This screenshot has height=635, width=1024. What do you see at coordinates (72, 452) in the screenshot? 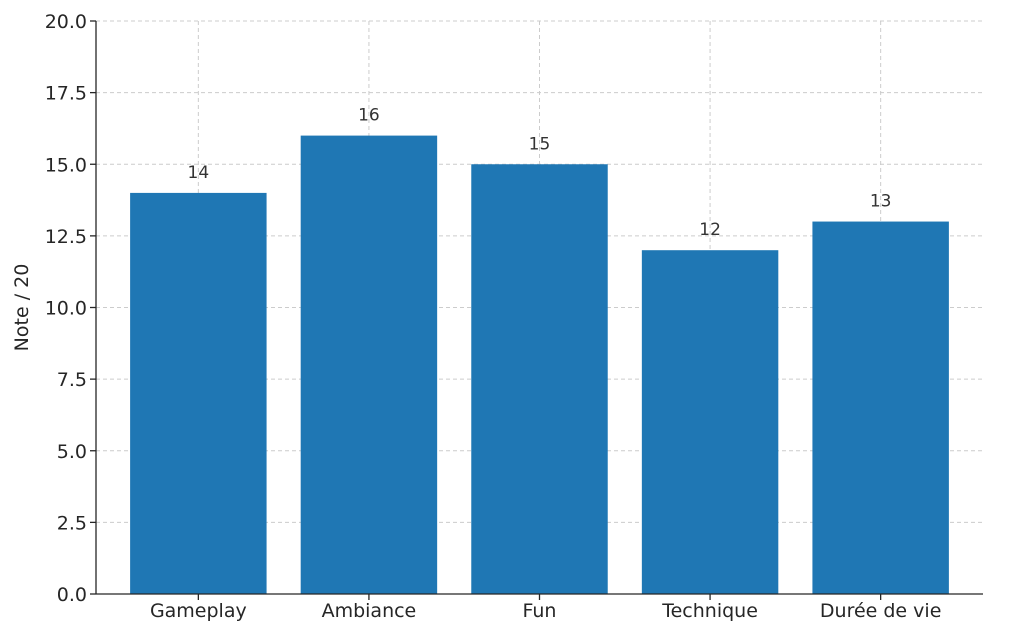
I see `y-tick-label: 5.0` at bounding box center [72, 452].